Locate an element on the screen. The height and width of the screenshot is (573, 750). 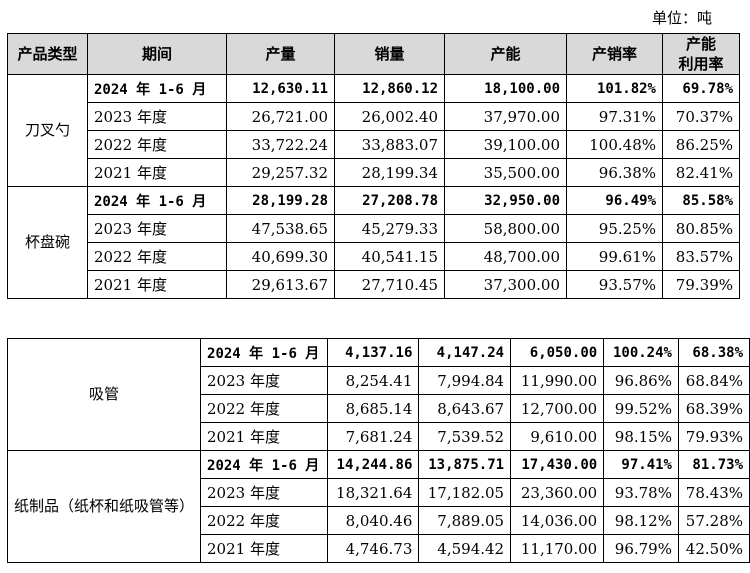
product-type-cell: 吸管 is located at coordinates (104, 394).